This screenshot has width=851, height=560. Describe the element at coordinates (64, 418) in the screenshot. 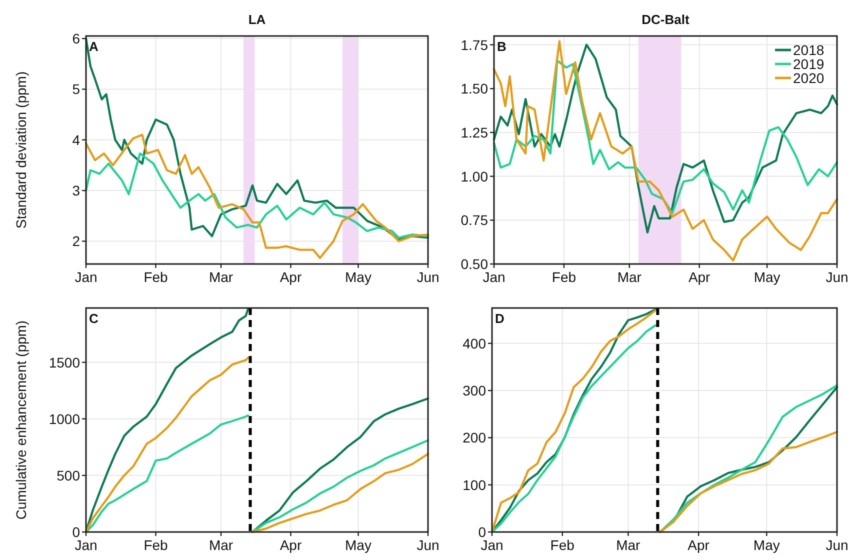

I see `y-tick-label: 1000` at that location.